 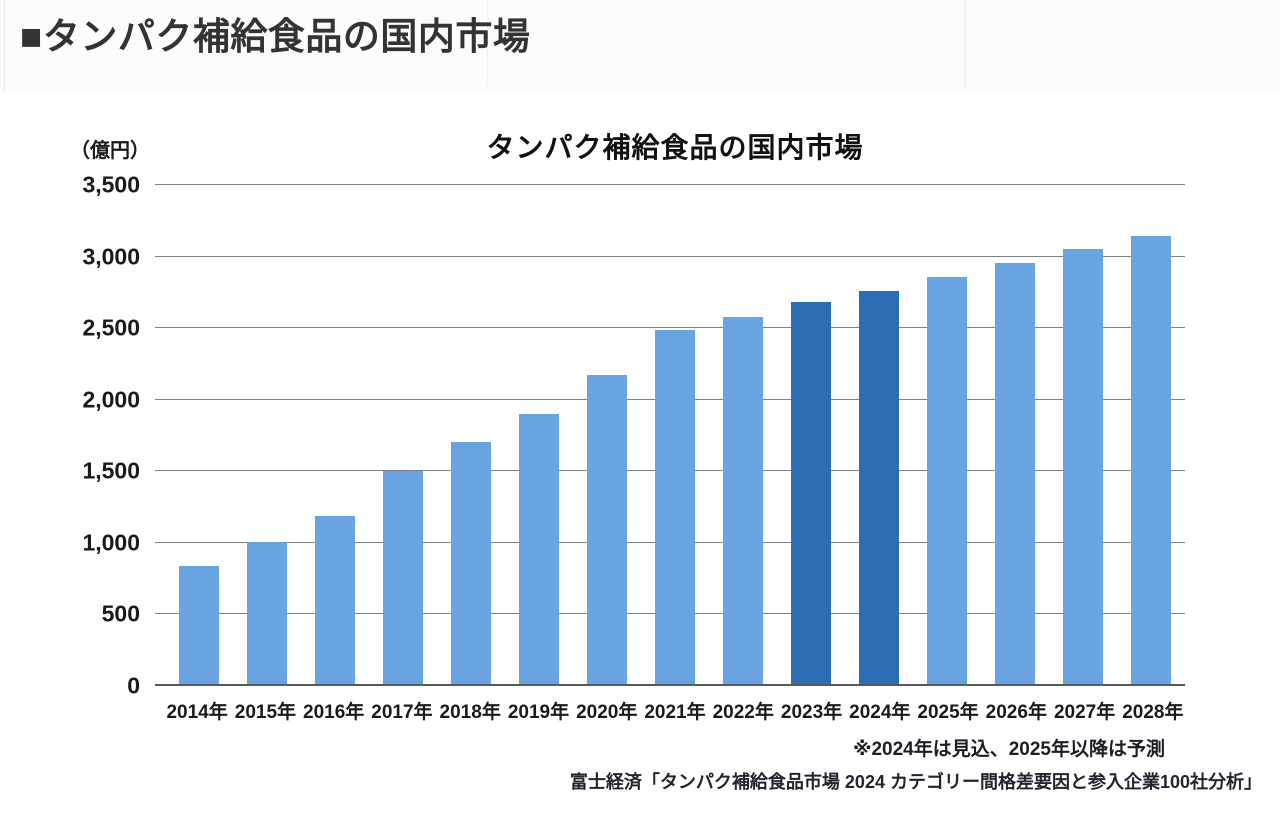 I want to click on bar-2015年, so click(x=267, y=614).